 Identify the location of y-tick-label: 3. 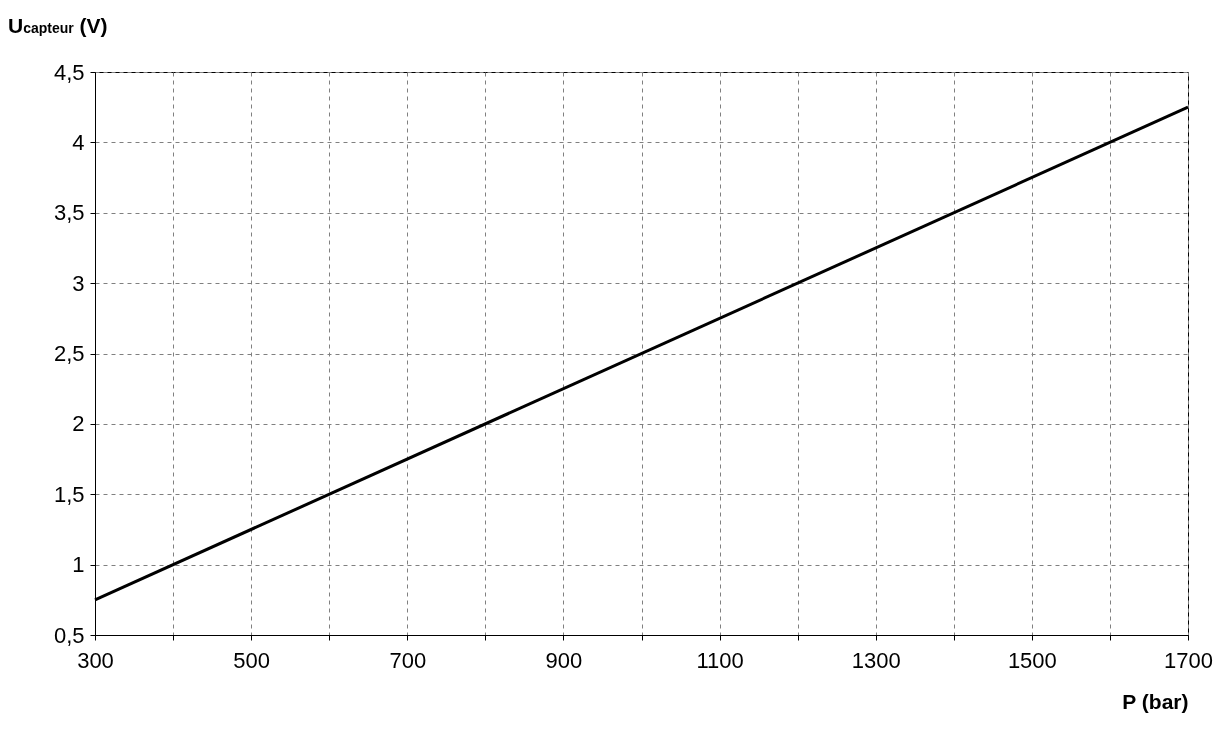
(78, 283).